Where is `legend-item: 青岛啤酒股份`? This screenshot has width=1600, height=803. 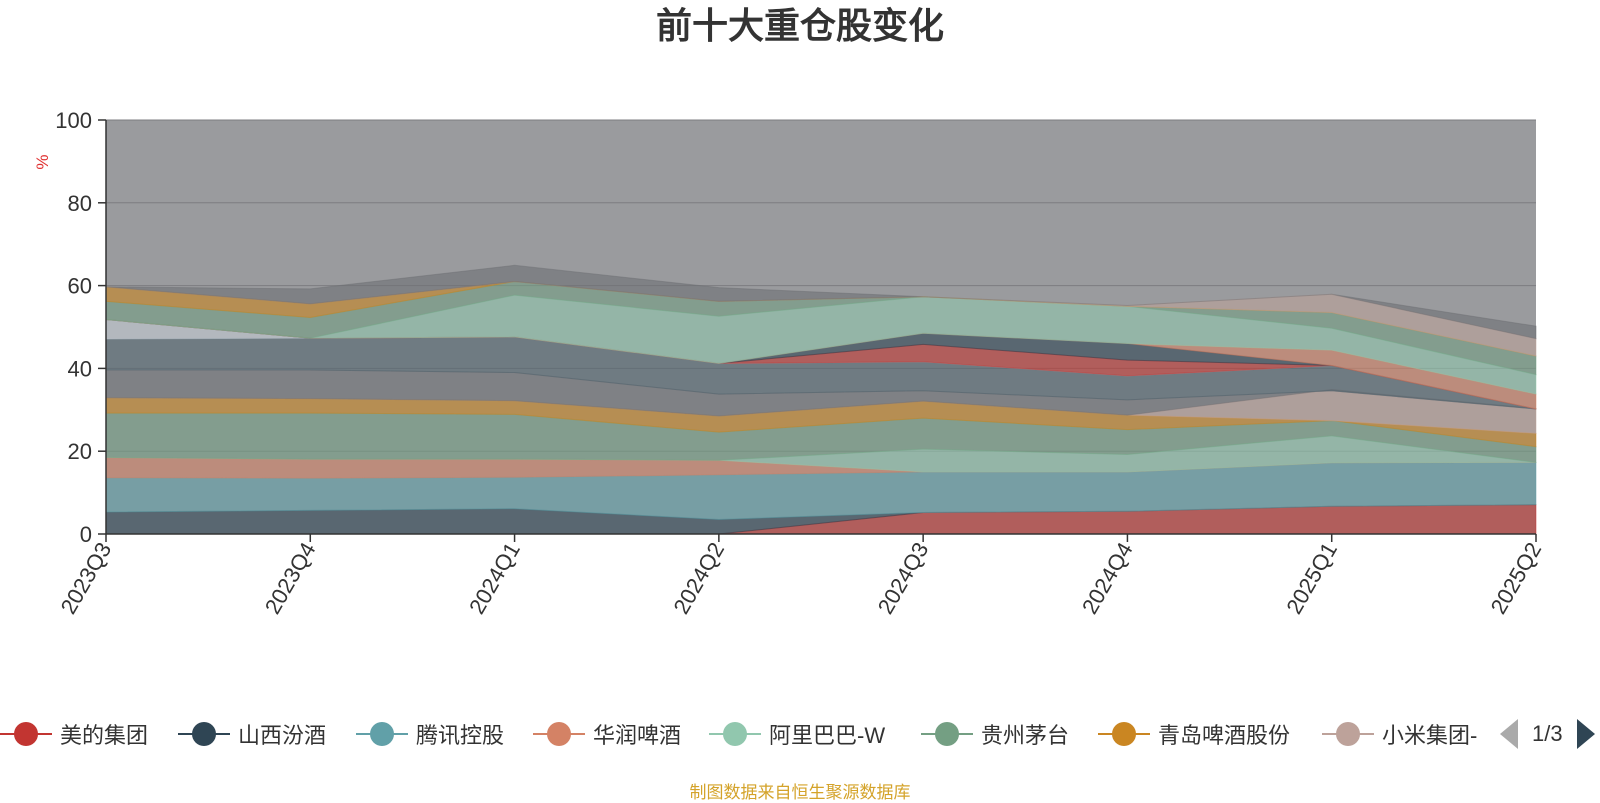 legend-item: 青岛啤酒股份 is located at coordinates (1194, 734).